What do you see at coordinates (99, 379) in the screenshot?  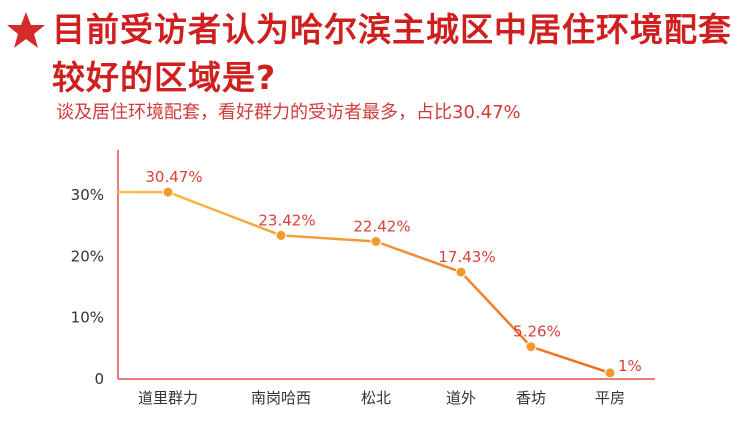 I see `y-tick-label: 0` at bounding box center [99, 379].